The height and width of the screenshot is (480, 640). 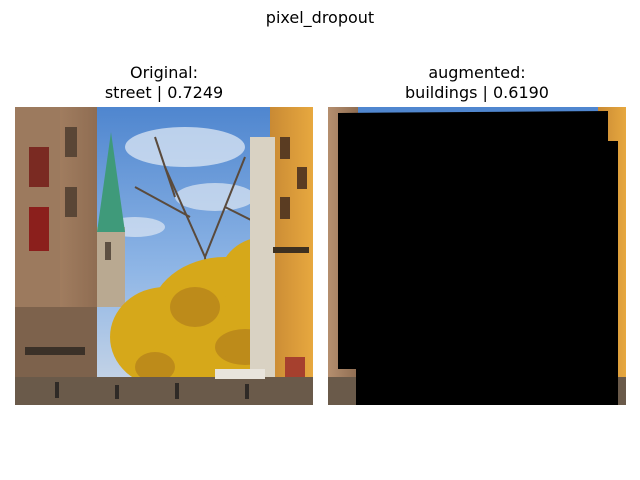 What do you see at coordinates (477, 92) in the screenshot?
I see `augmented-caption: buildings | 0.6190` at bounding box center [477, 92].